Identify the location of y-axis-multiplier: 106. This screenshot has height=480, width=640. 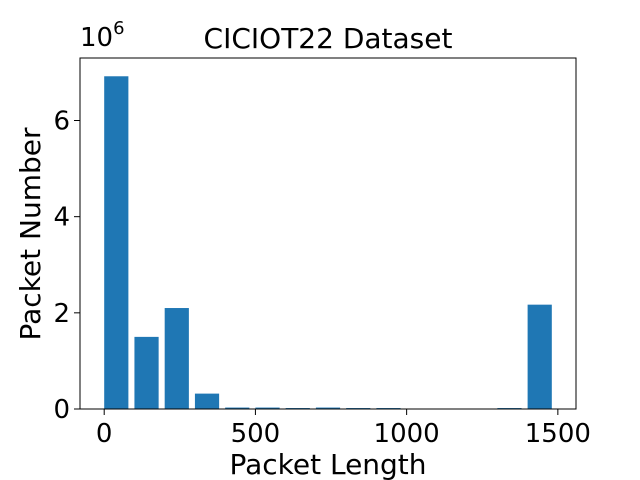
(102, 35).